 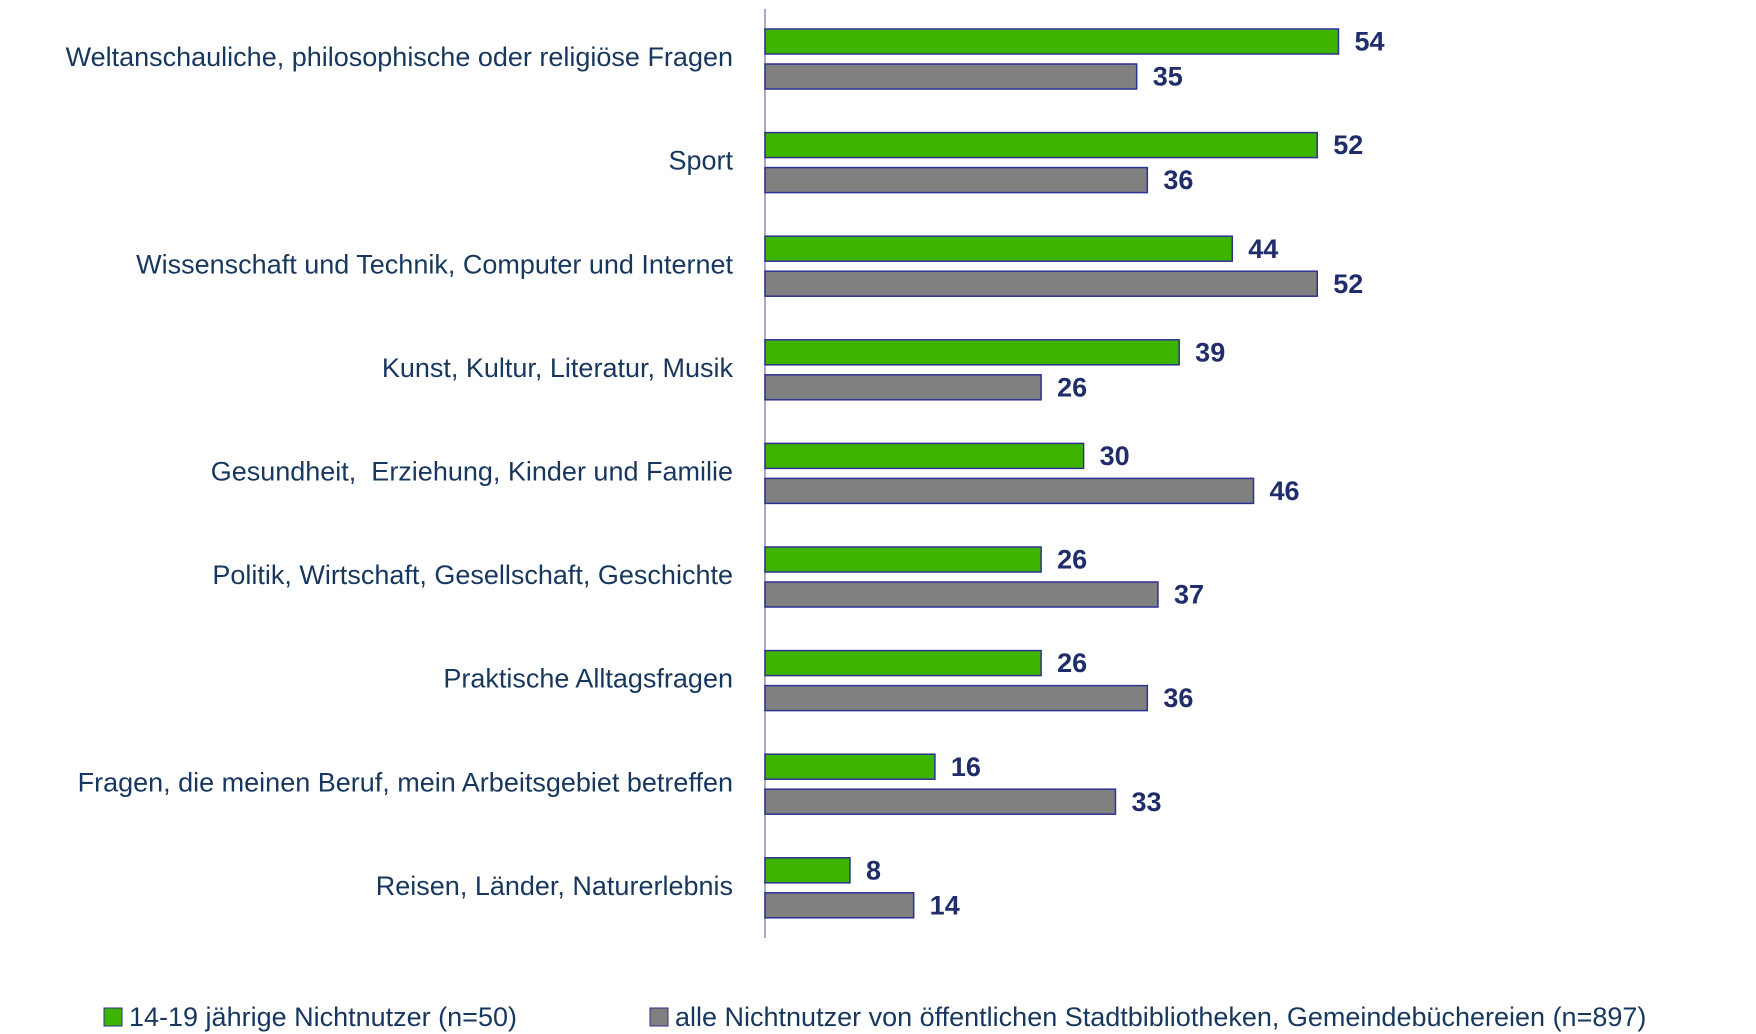 I want to click on value-label: 16, so click(x=966, y=767).